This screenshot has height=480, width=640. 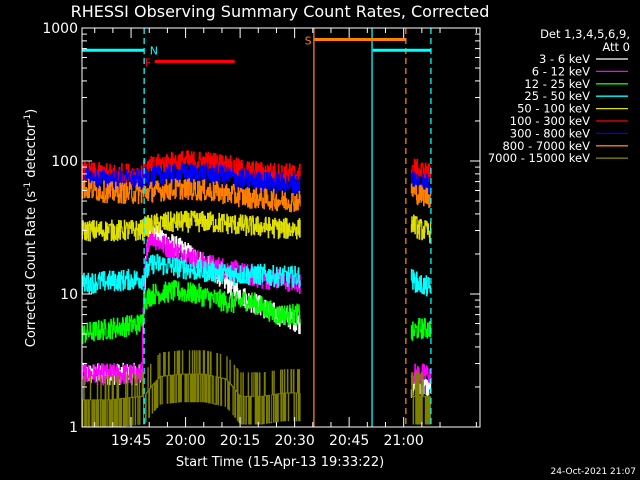 I want to click on legend-entry-2-label: 6 - 12 keV, so click(x=561, y=71).